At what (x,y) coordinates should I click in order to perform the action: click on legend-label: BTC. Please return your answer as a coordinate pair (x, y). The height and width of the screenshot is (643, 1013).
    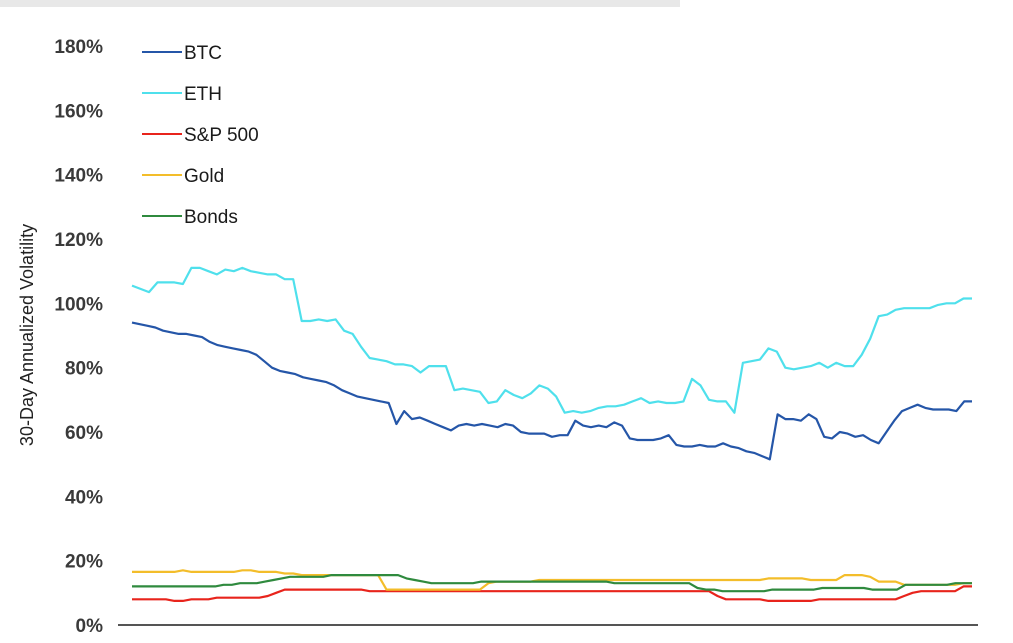
    Looking at the image, I should click on (203, 53).